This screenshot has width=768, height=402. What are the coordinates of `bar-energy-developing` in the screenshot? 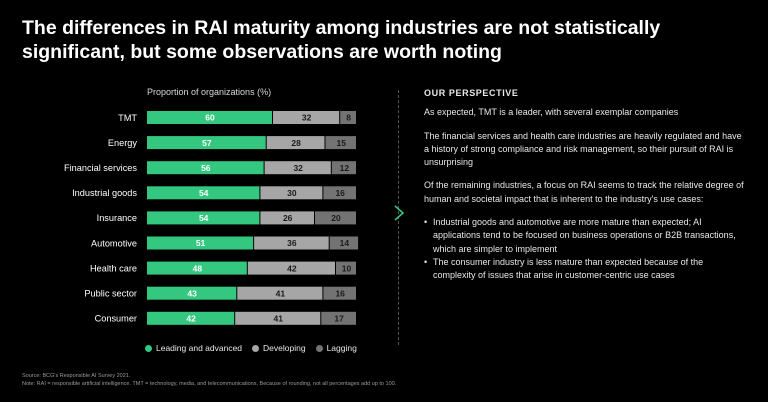 It's located at (295, 143).